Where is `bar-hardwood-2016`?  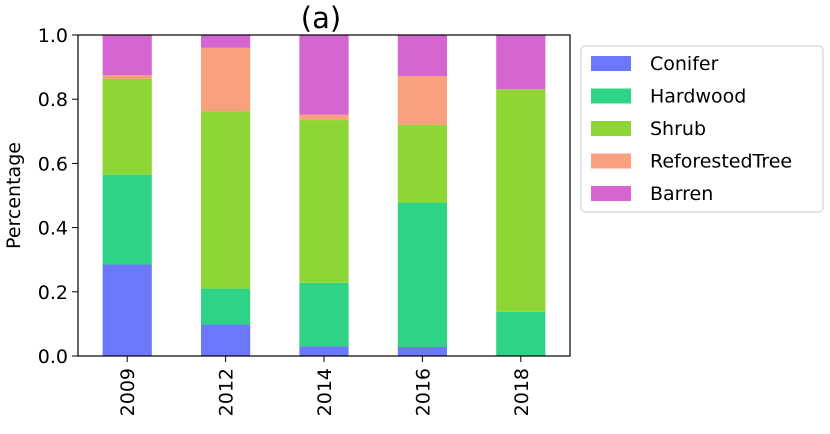
bar-hardwood-2016 is located at coordinates (422, 275).